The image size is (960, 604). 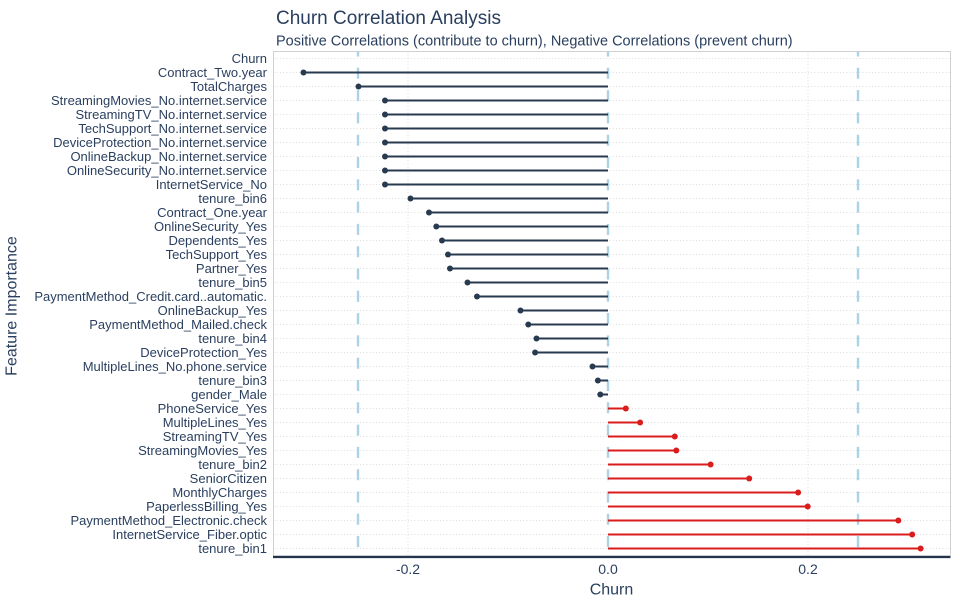 What do you see at coordinates (228, 478) in the screenshot?
I see `svg-text: SeniorCitizen` at bounding box center [228, 478].